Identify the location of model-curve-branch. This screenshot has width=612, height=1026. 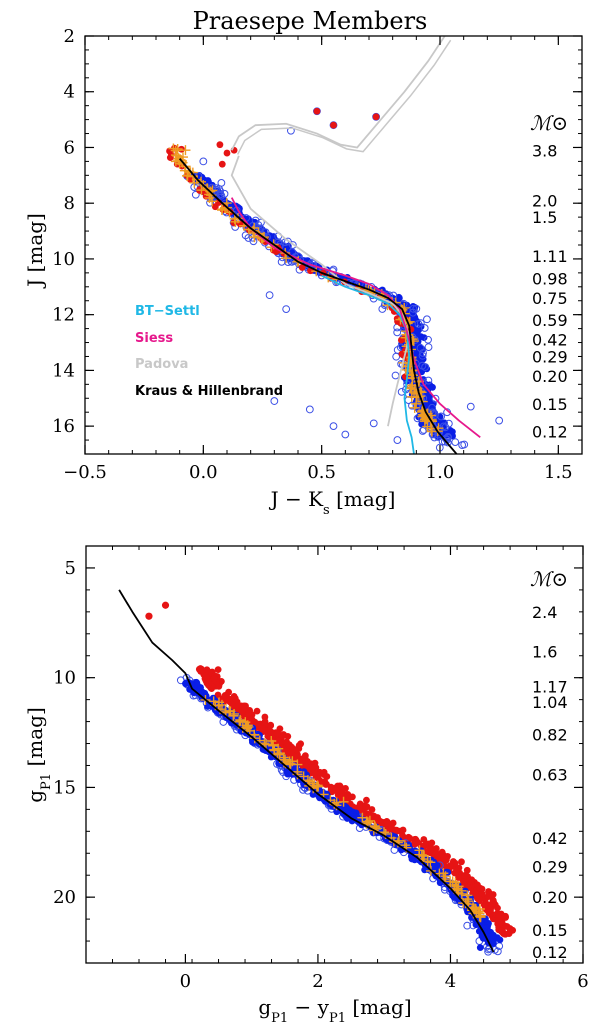
(338, 93).